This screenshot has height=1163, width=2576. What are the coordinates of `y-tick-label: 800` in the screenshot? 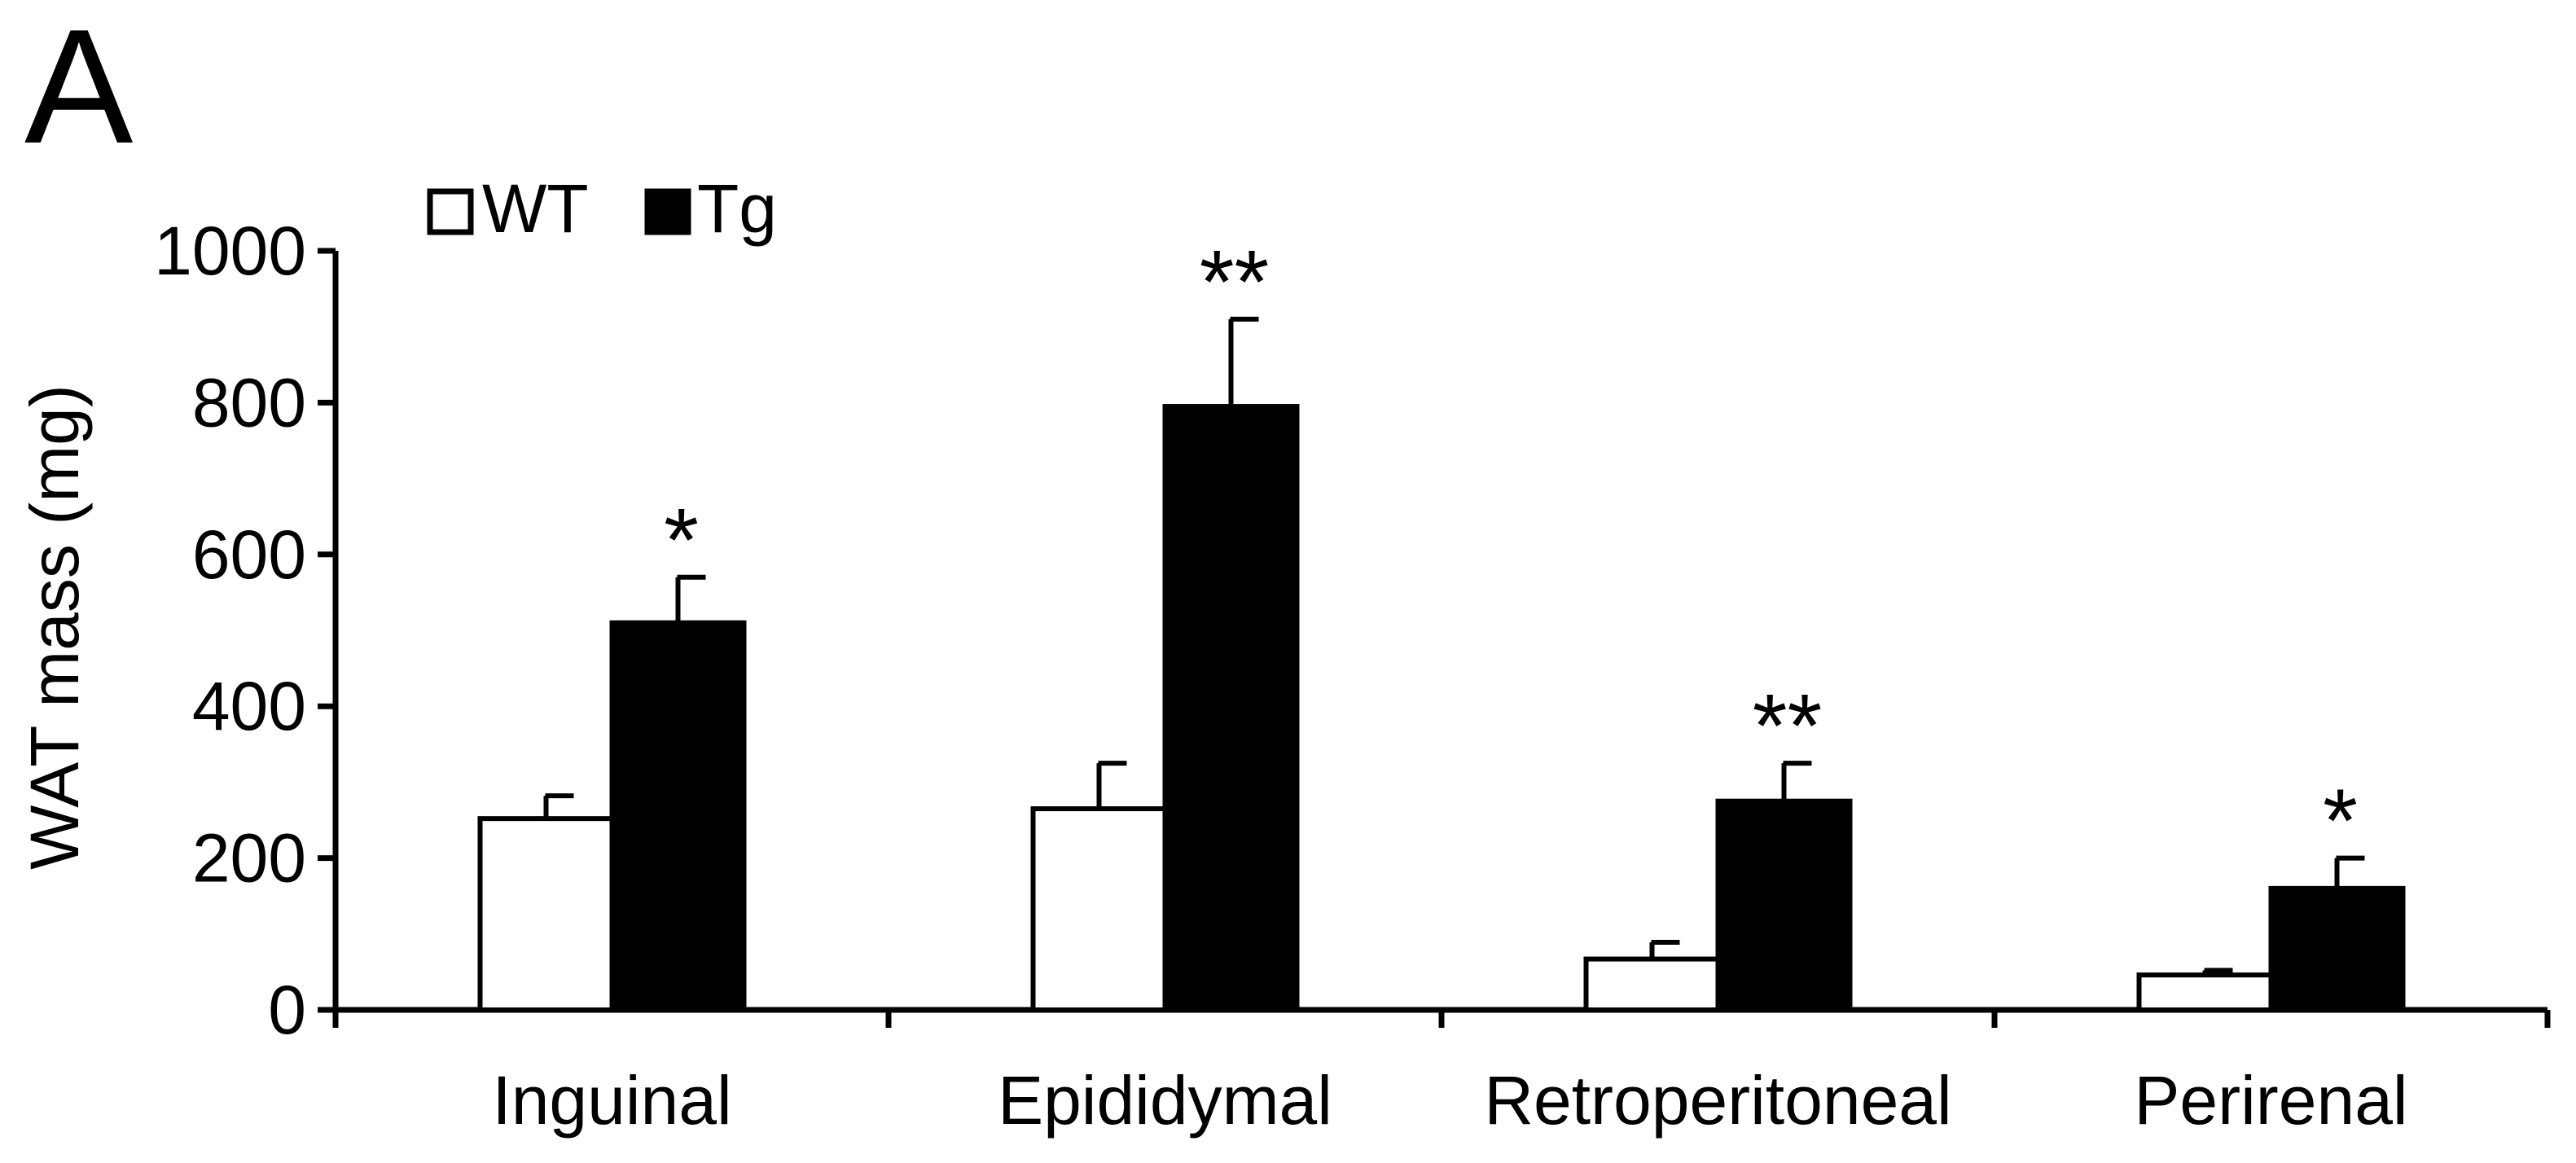 It's located at (249, 402).